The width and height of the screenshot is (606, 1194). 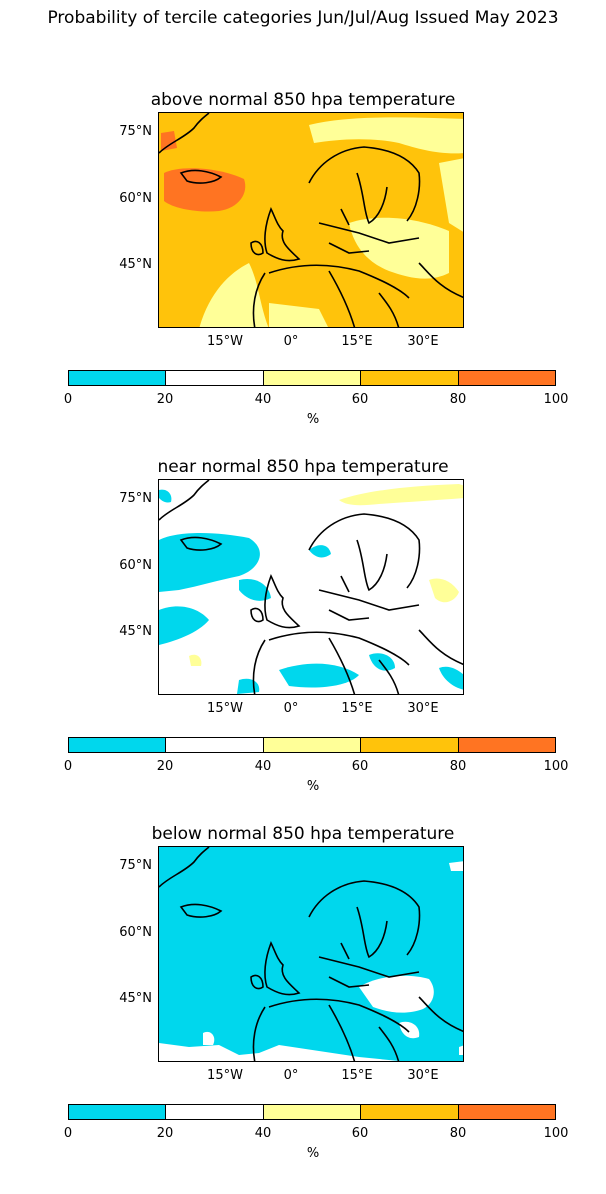 I want to click on map-near-normal, so click(x=311, y=587).